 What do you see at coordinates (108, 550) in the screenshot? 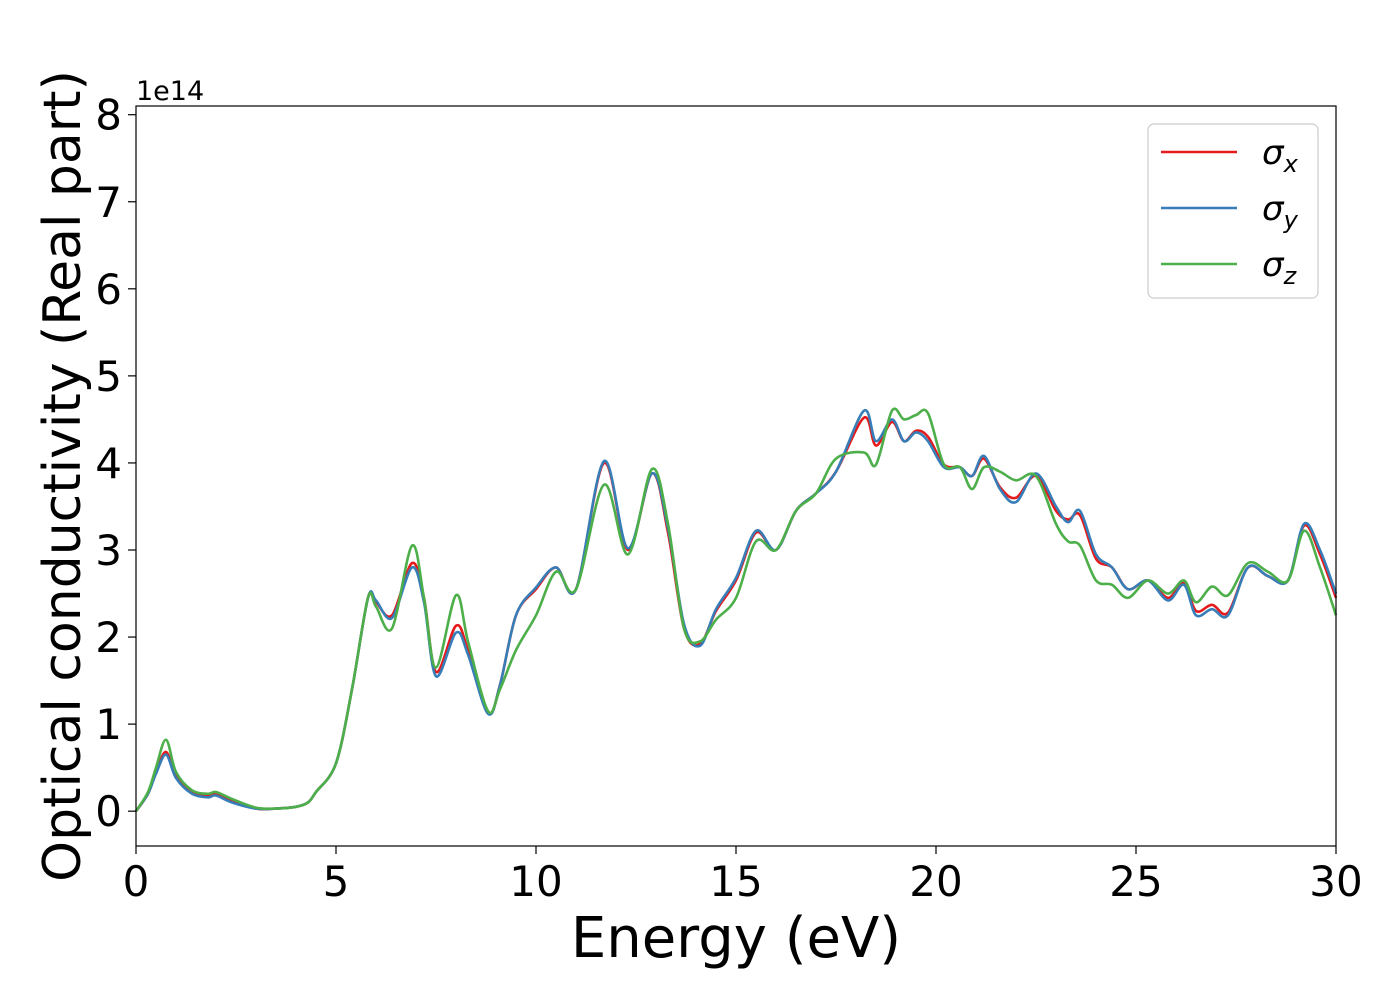
I see `y-tick-label: 3` at bounding box center [108, 550].